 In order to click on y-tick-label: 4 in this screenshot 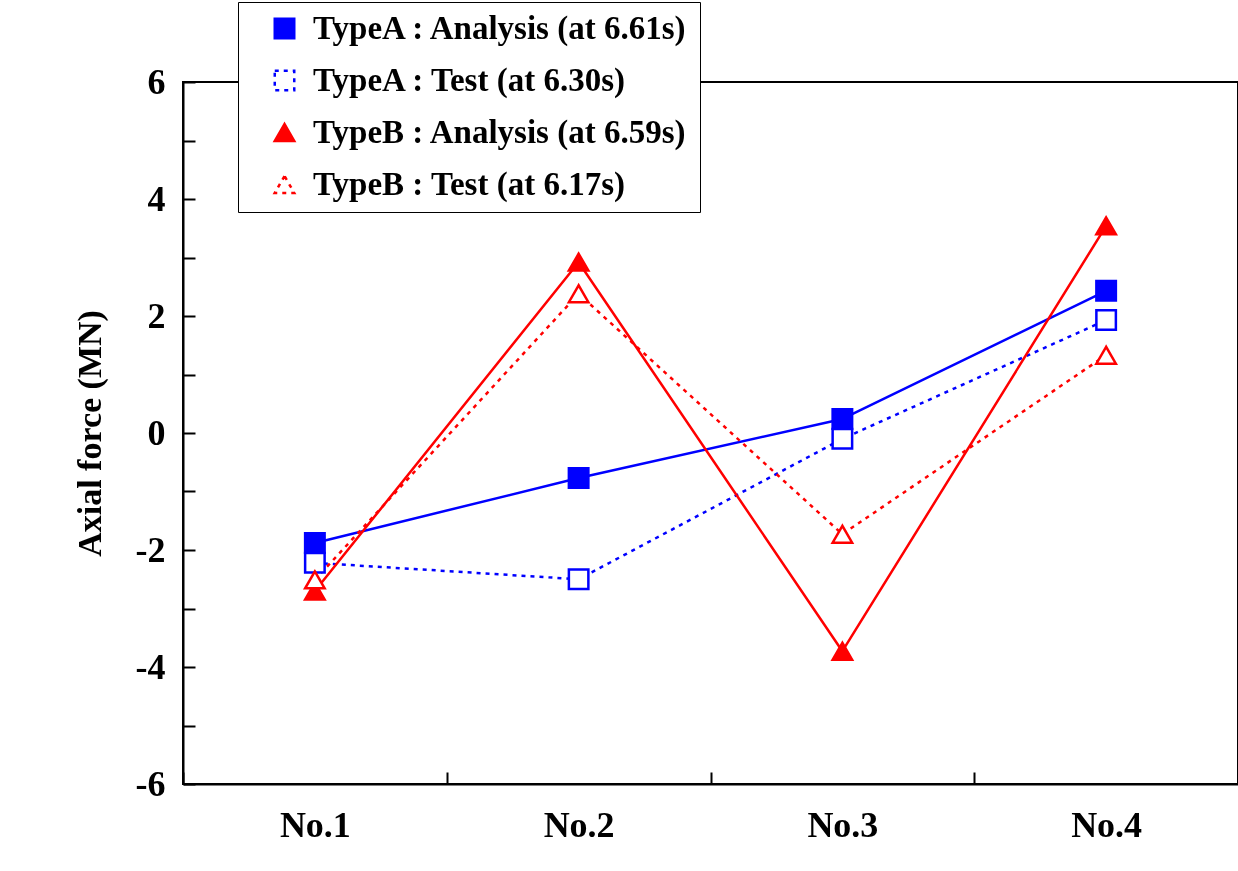, I will do `click(156, 198)`.